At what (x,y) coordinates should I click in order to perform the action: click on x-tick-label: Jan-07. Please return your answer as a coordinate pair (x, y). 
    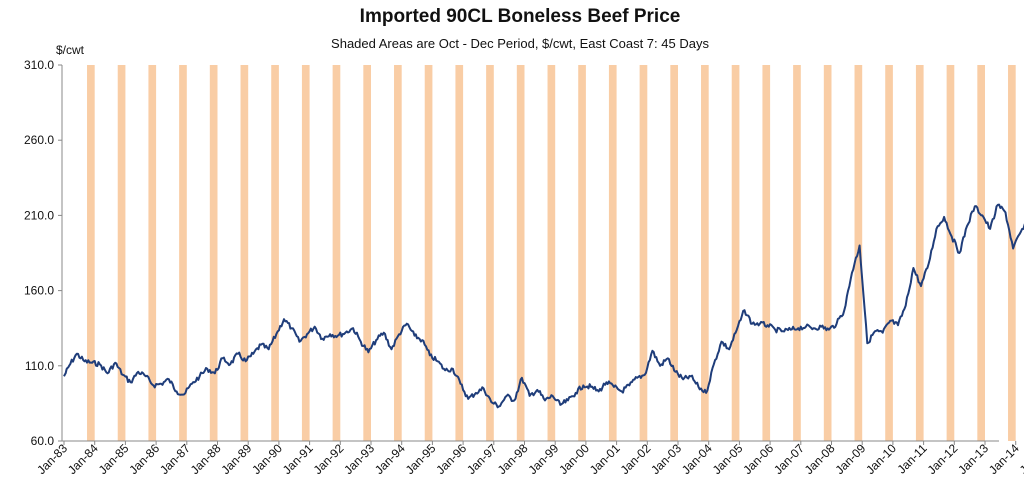
    Looking at the image, I should click on (789, 459).